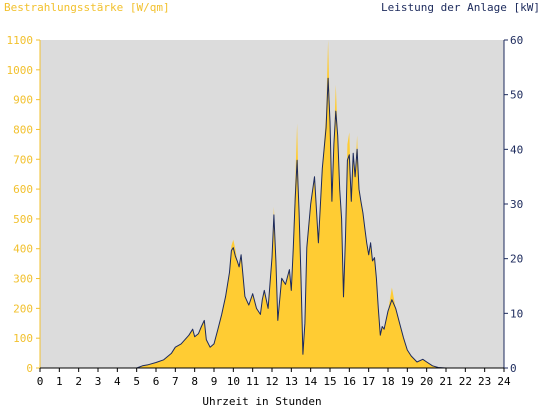 Image resolution: width=544 pixels, height=408 pixels. I want to click on right-tick-label: 0, so click(513, 368).